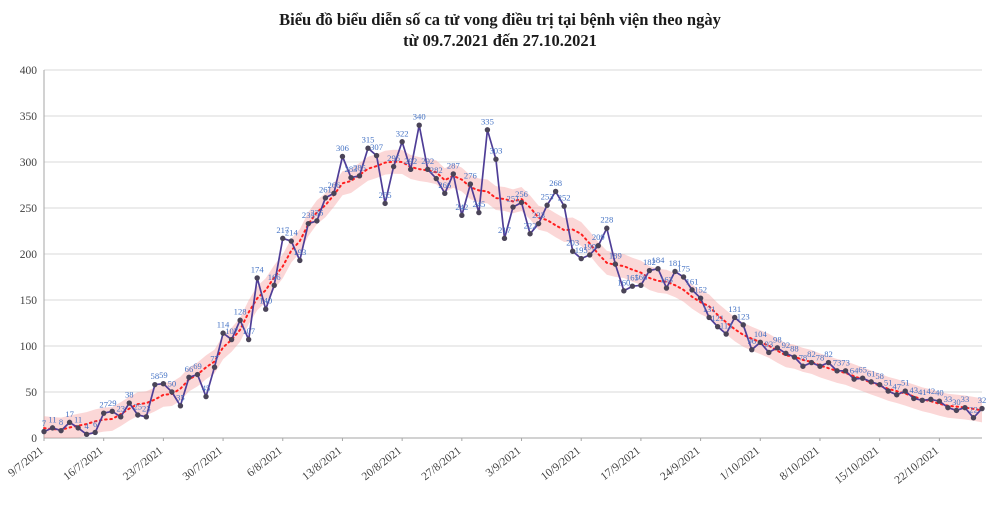  What do you see at coordinates (32, 393) in the screenshot?
I see `y-tick-label: 50` at bounding box center [32, 393].